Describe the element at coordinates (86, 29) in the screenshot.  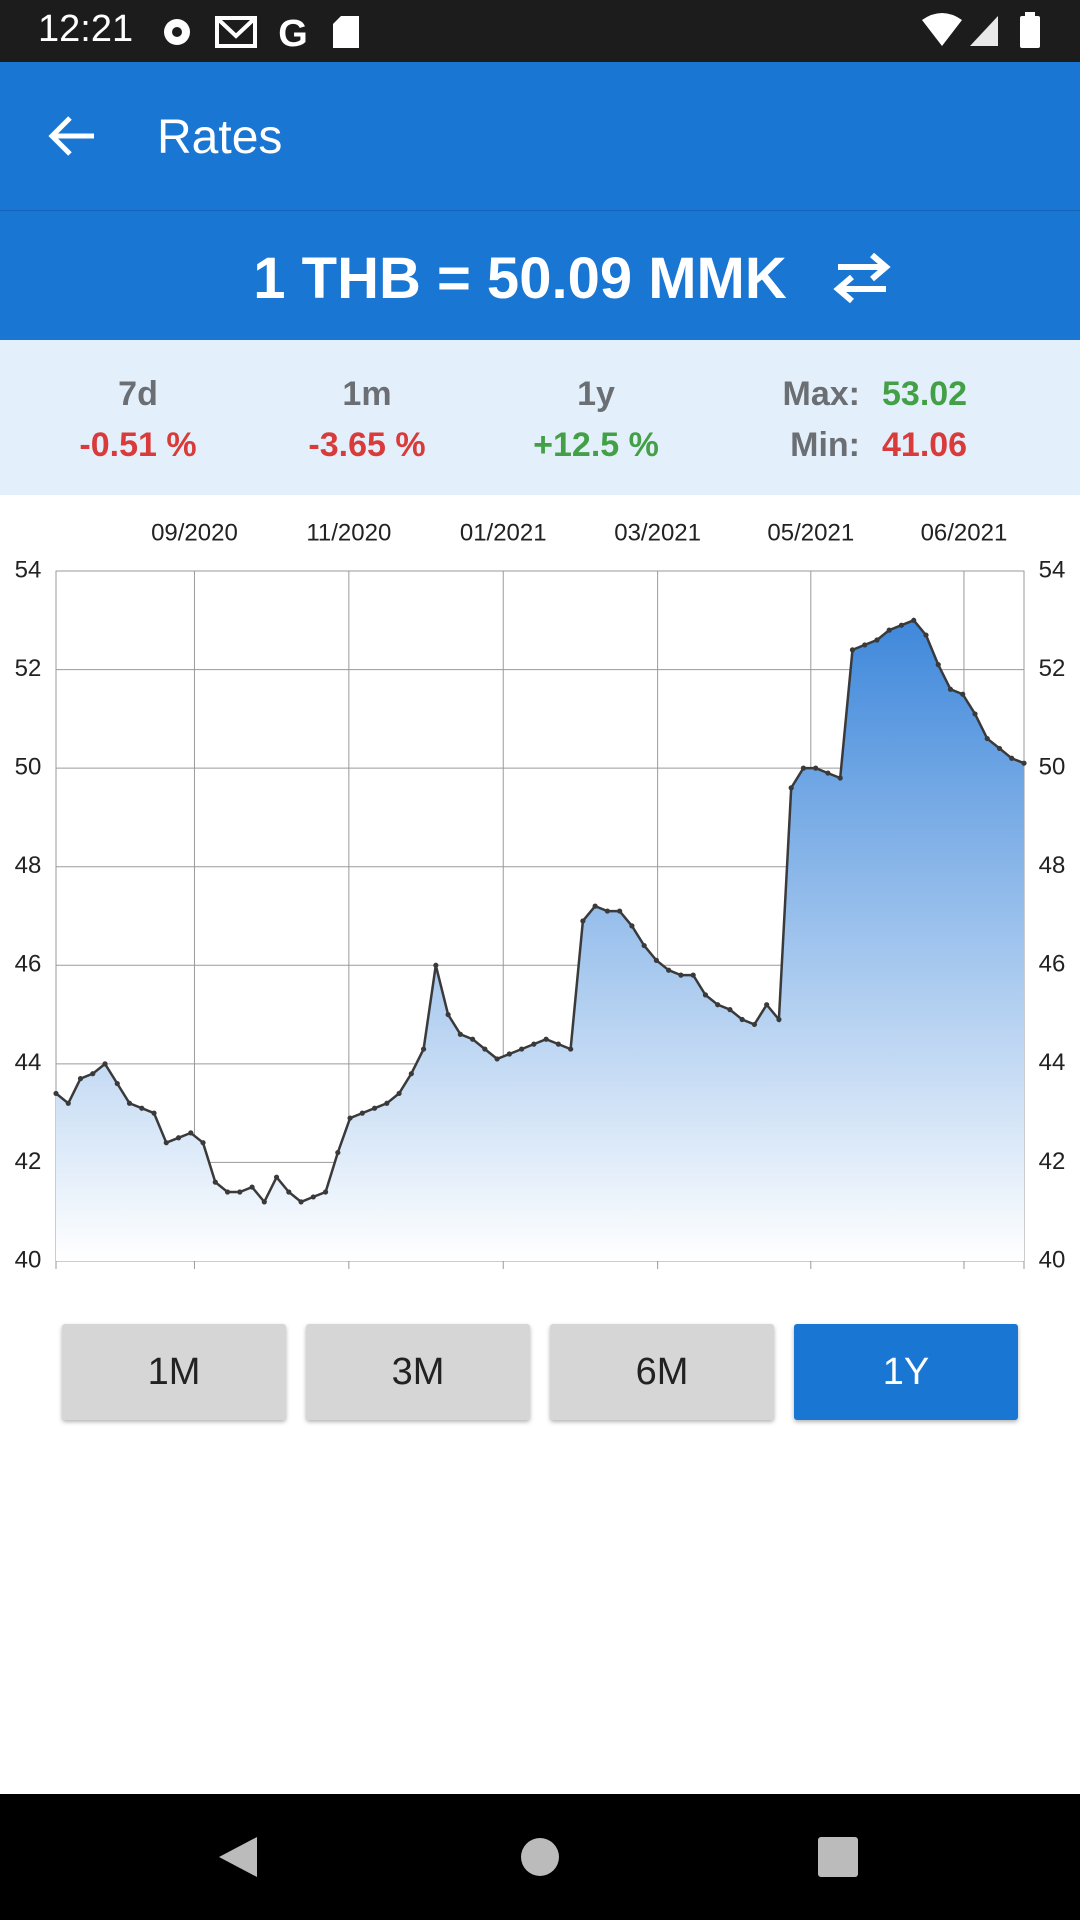
I see `clock: 12:21` at that location.